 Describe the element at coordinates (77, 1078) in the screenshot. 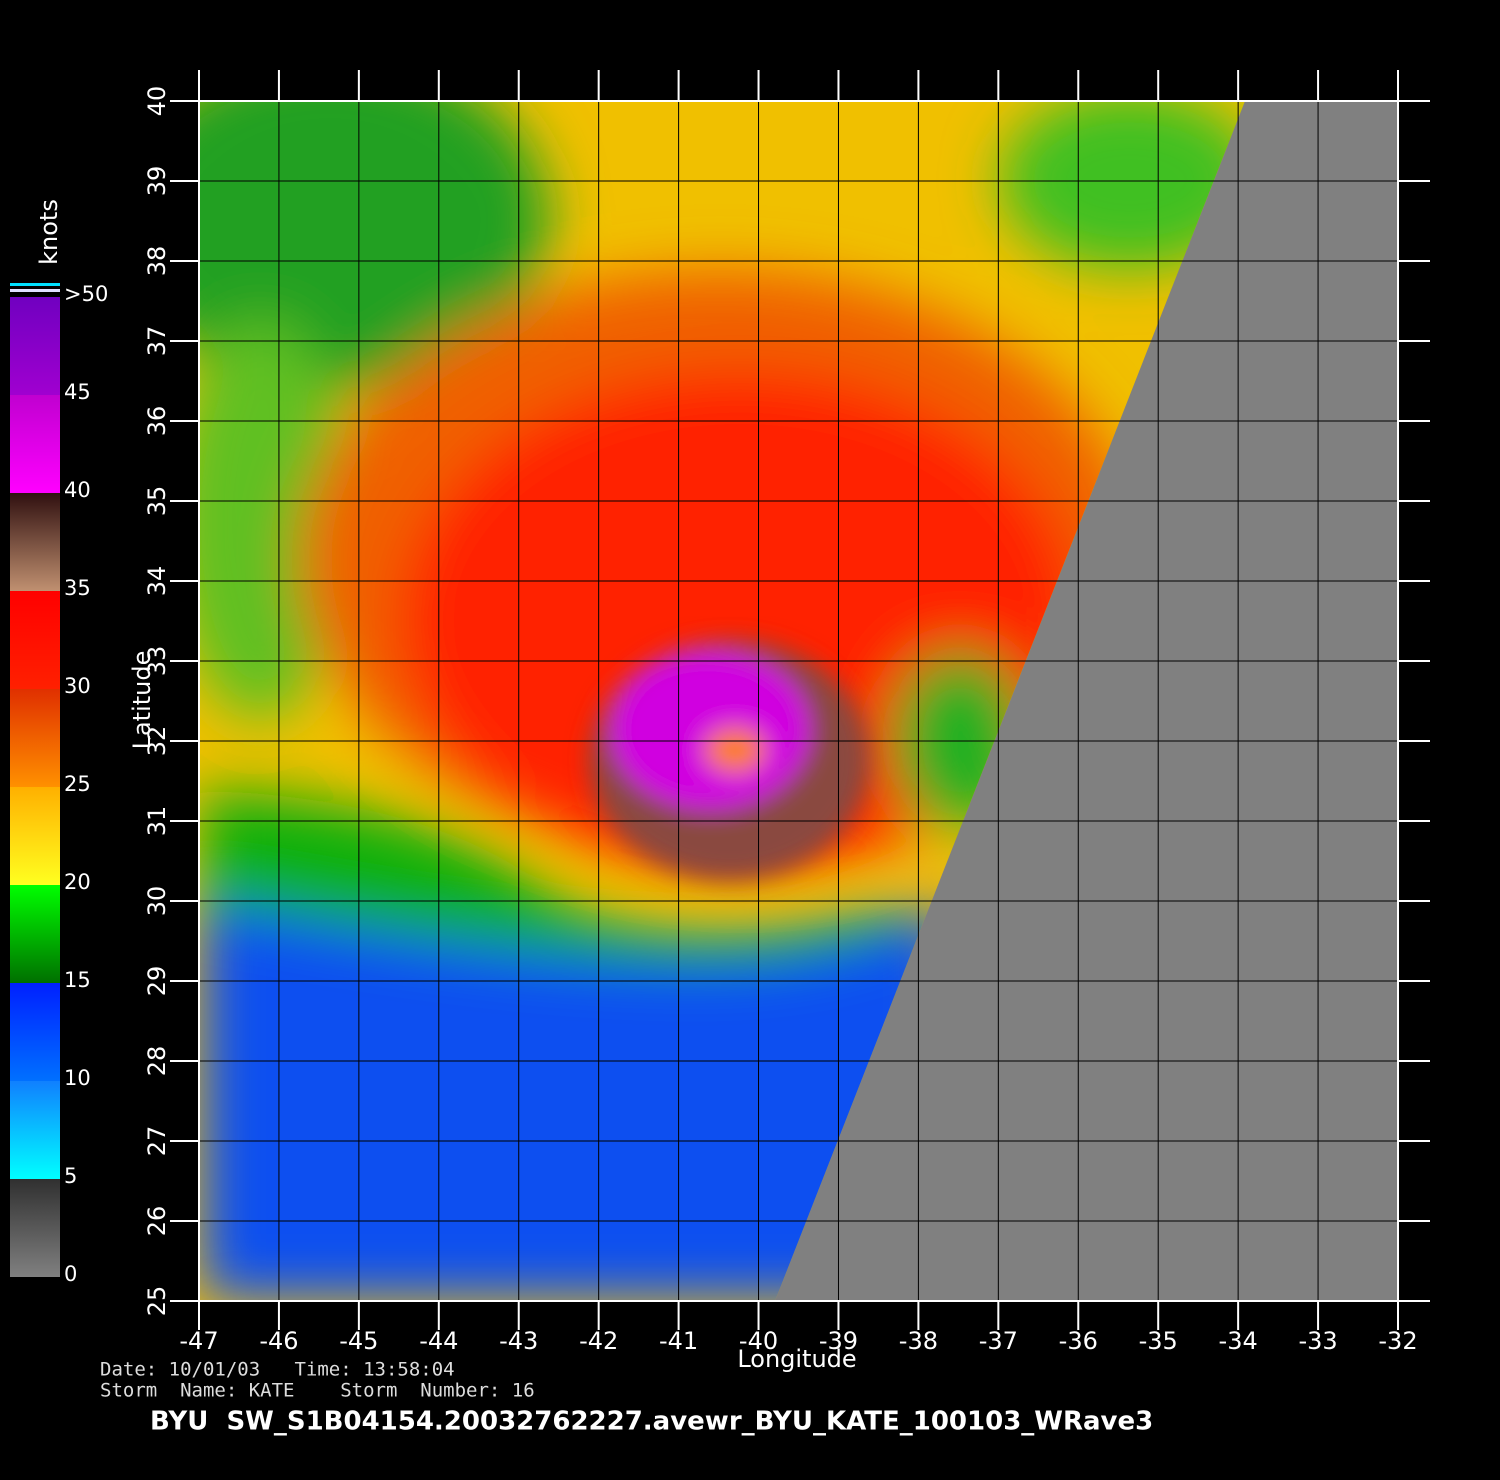

I see `colorbar-label: 10` at that location.